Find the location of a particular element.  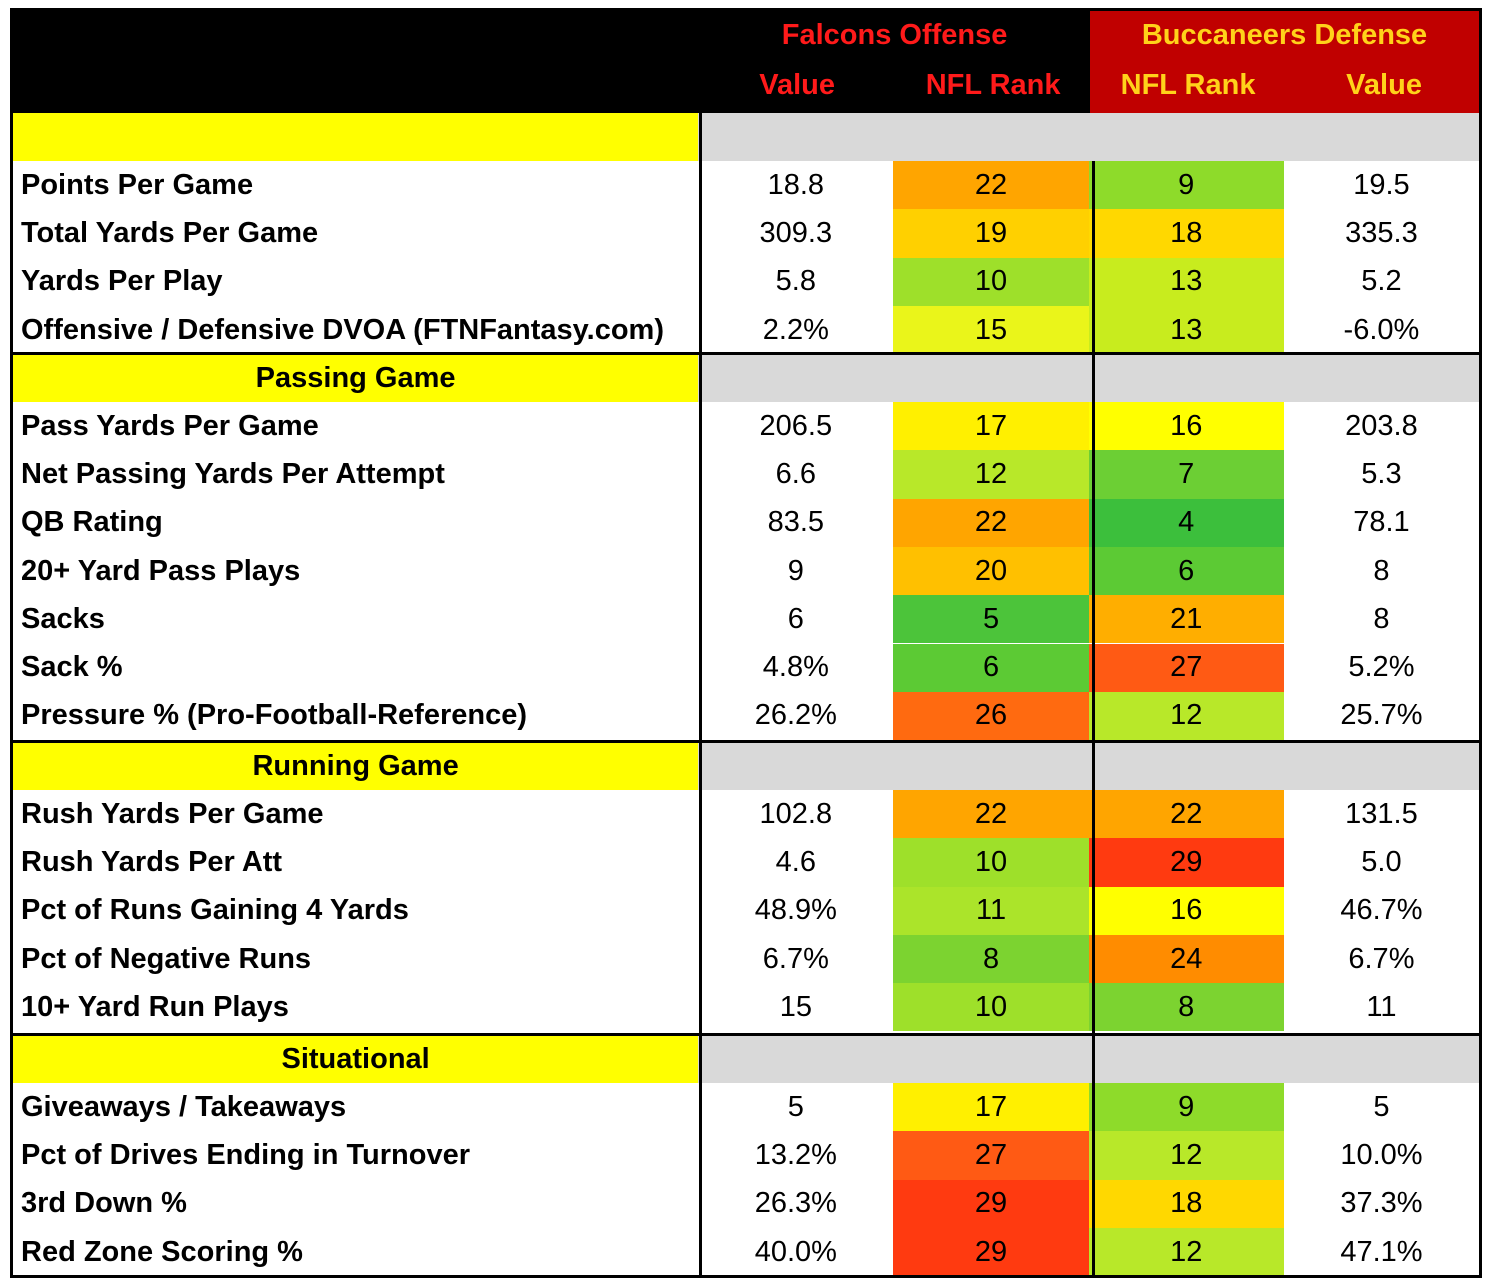

offense-value-label: Value is located at coordinates (797, 85).